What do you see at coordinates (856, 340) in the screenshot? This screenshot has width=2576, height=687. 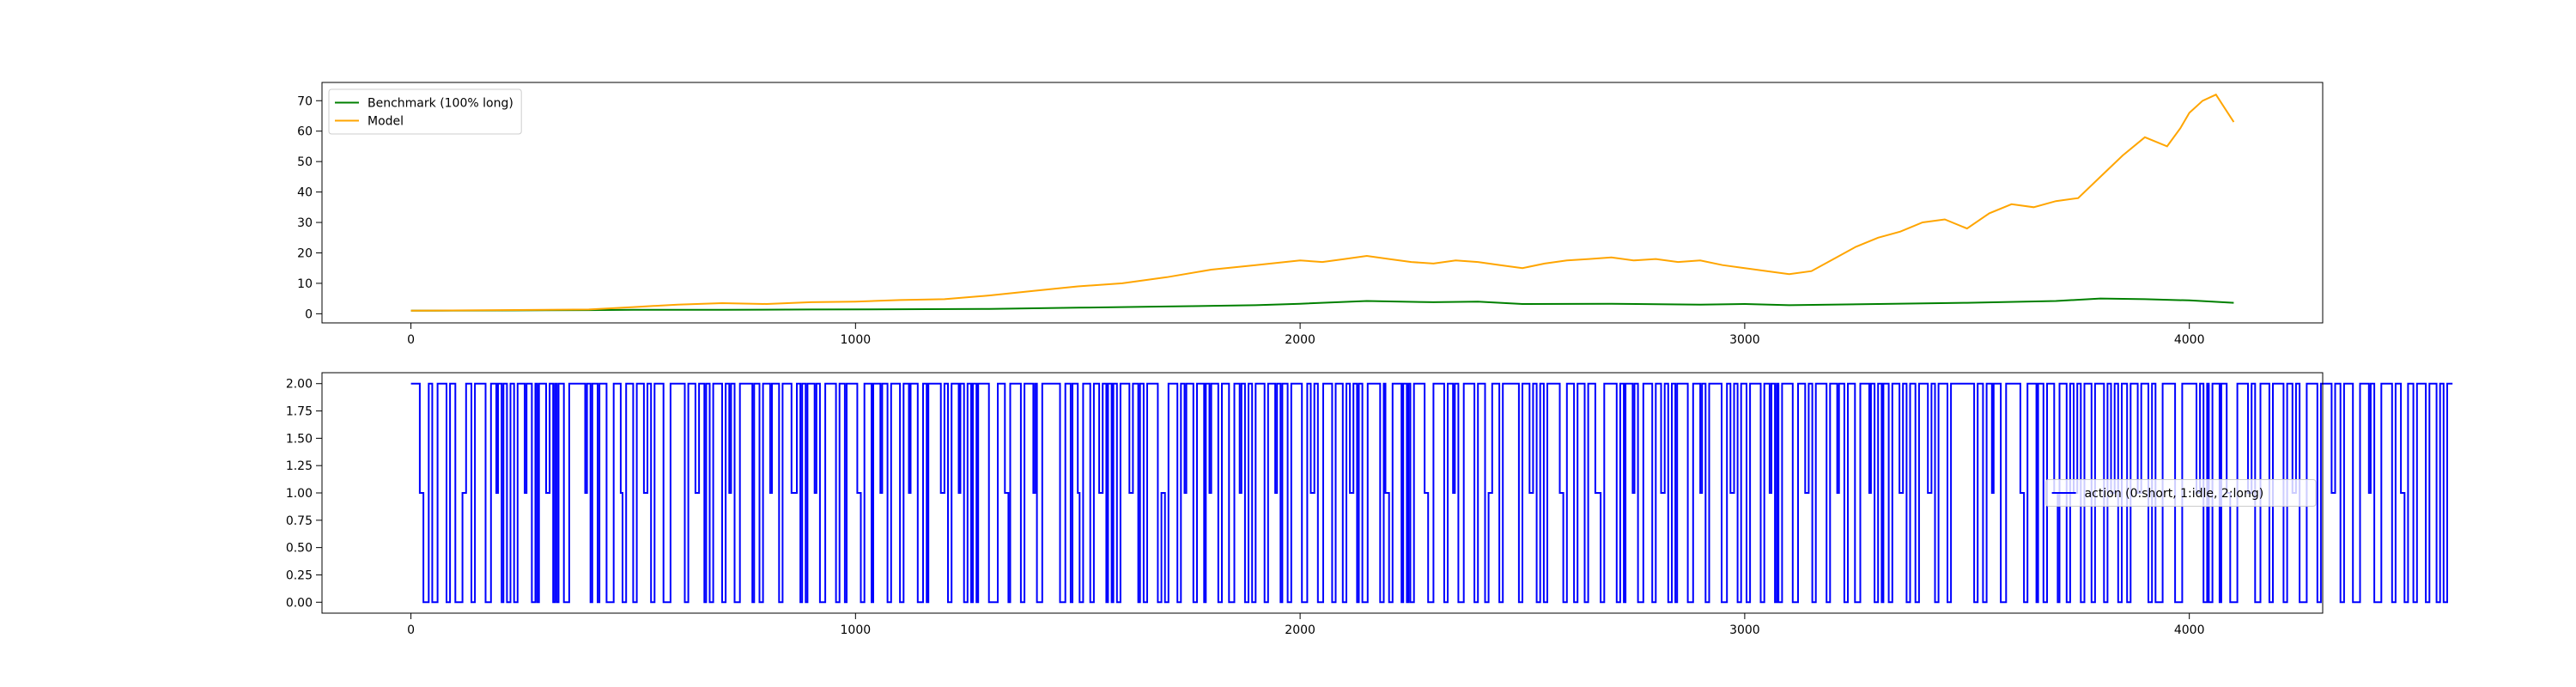 I see `x-tick-label-0-1: 1000` at bounding box center [856, 340].